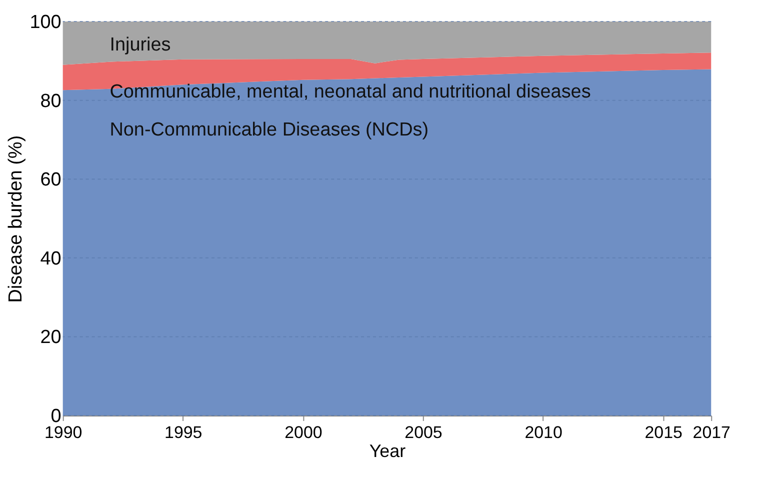  I want to click on y-tick-label: 60, so click(51, 180).